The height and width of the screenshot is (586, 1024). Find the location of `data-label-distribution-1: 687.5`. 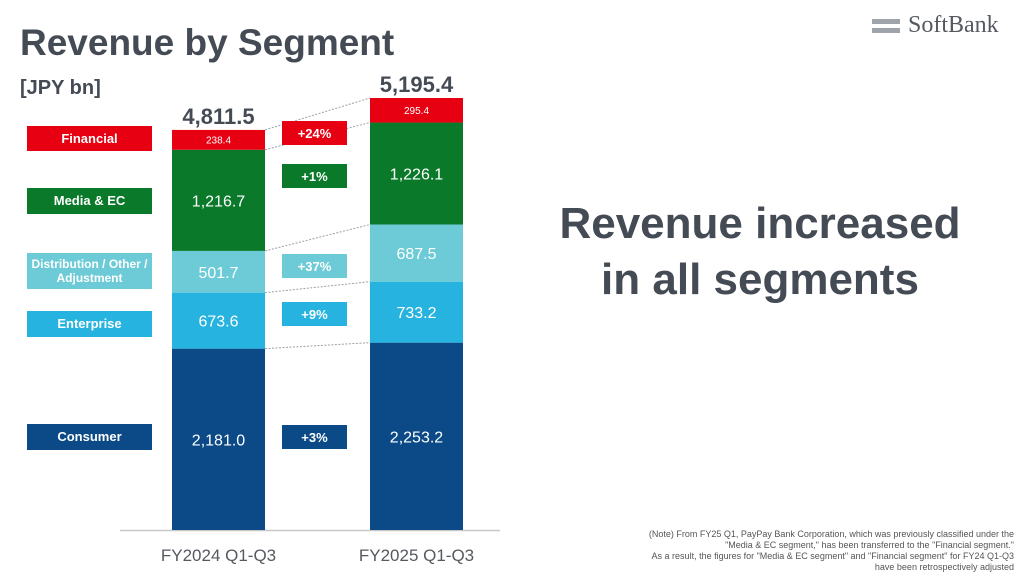

data-label-distribution-1: 687.5 is located at coordinates (416, 254).